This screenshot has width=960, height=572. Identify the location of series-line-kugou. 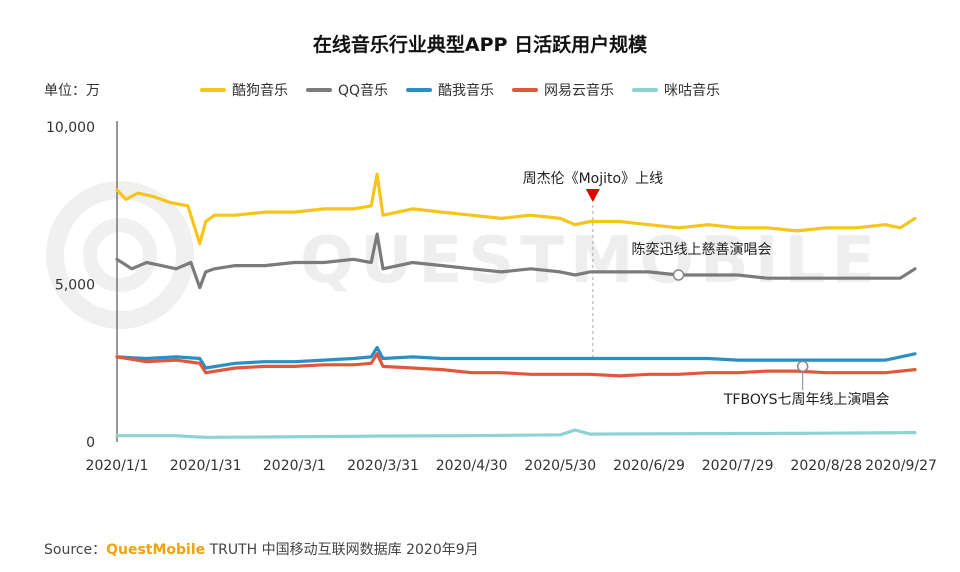
(516, 209).